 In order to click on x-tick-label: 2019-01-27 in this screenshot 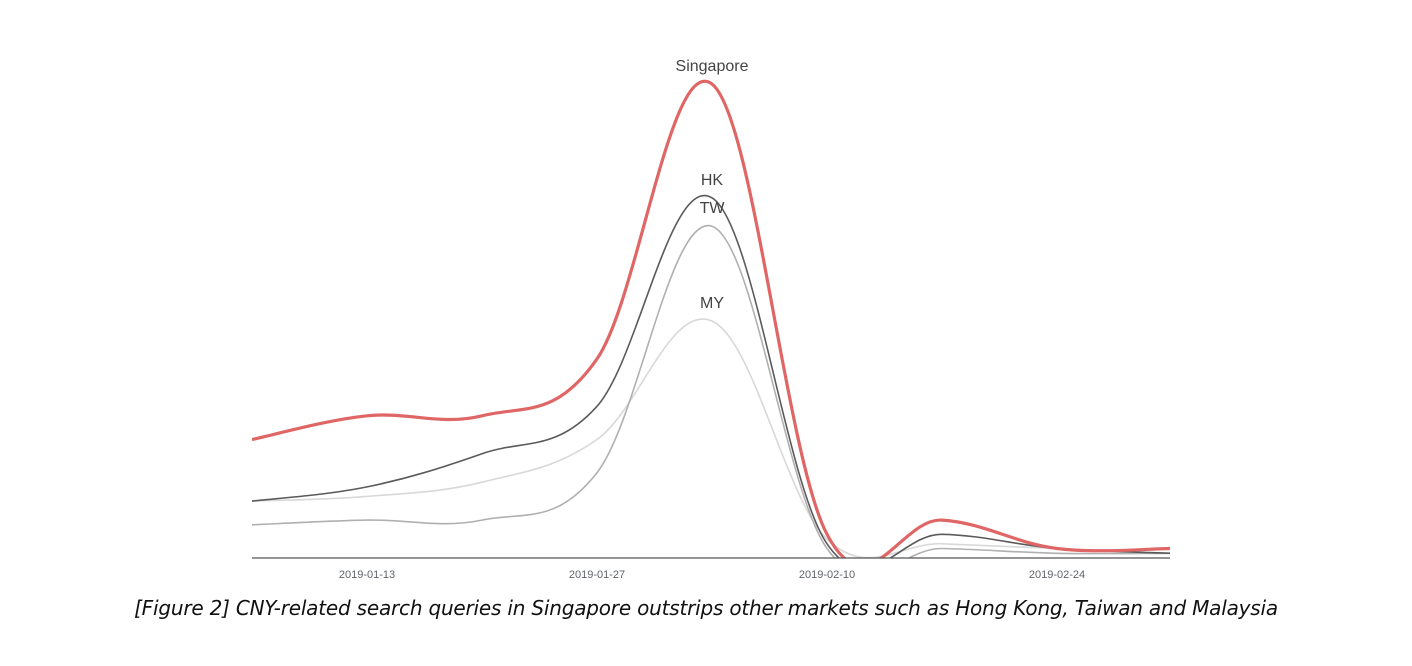, I will do `click(597, 575)`.